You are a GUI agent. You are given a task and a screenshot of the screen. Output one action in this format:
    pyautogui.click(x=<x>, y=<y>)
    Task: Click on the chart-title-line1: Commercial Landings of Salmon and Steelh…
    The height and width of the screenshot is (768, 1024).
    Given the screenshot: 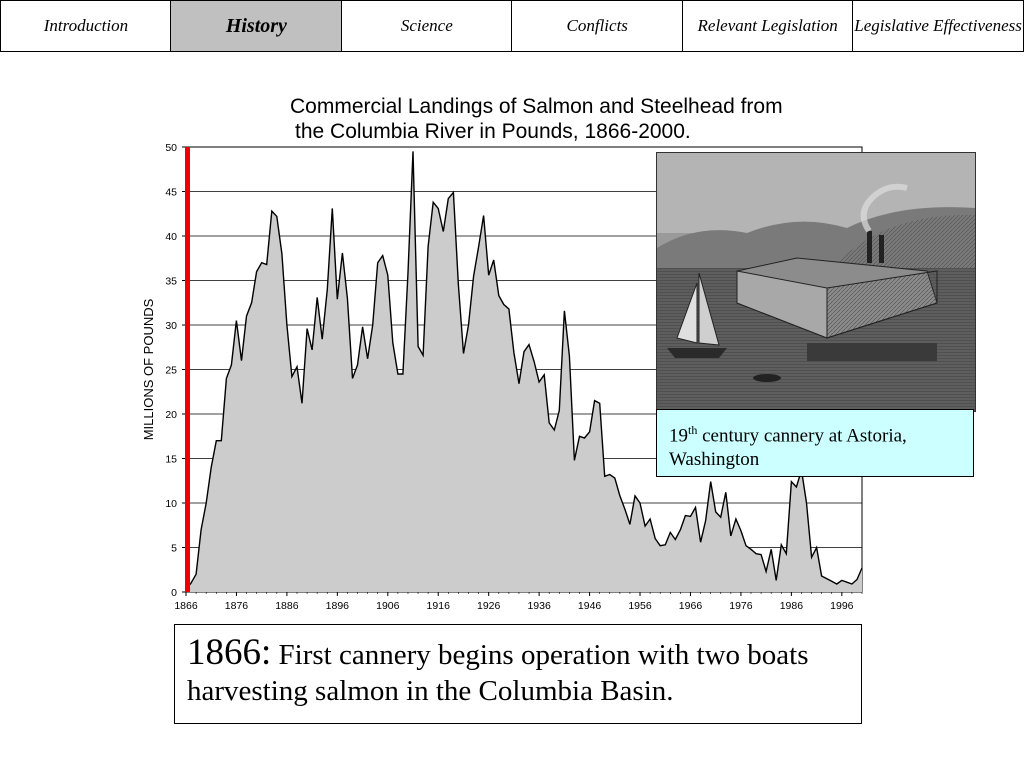 What is the action you would take?
    pyautogui.click(x=536, y=106)
    